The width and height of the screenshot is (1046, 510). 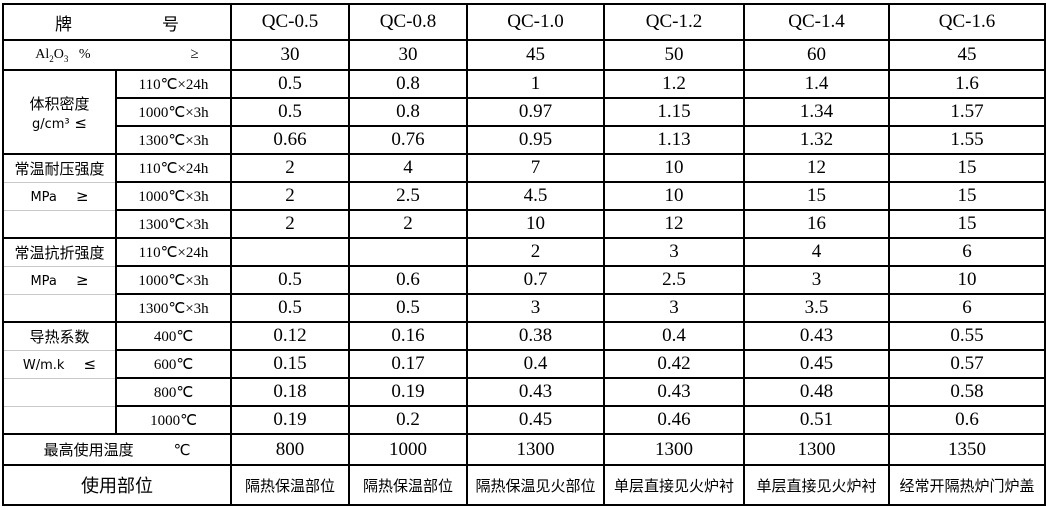 What do you see at coordinates (173, 420) in the screenshot?
I see `condition-label: 1000℃` at bounding box center [173, 420].